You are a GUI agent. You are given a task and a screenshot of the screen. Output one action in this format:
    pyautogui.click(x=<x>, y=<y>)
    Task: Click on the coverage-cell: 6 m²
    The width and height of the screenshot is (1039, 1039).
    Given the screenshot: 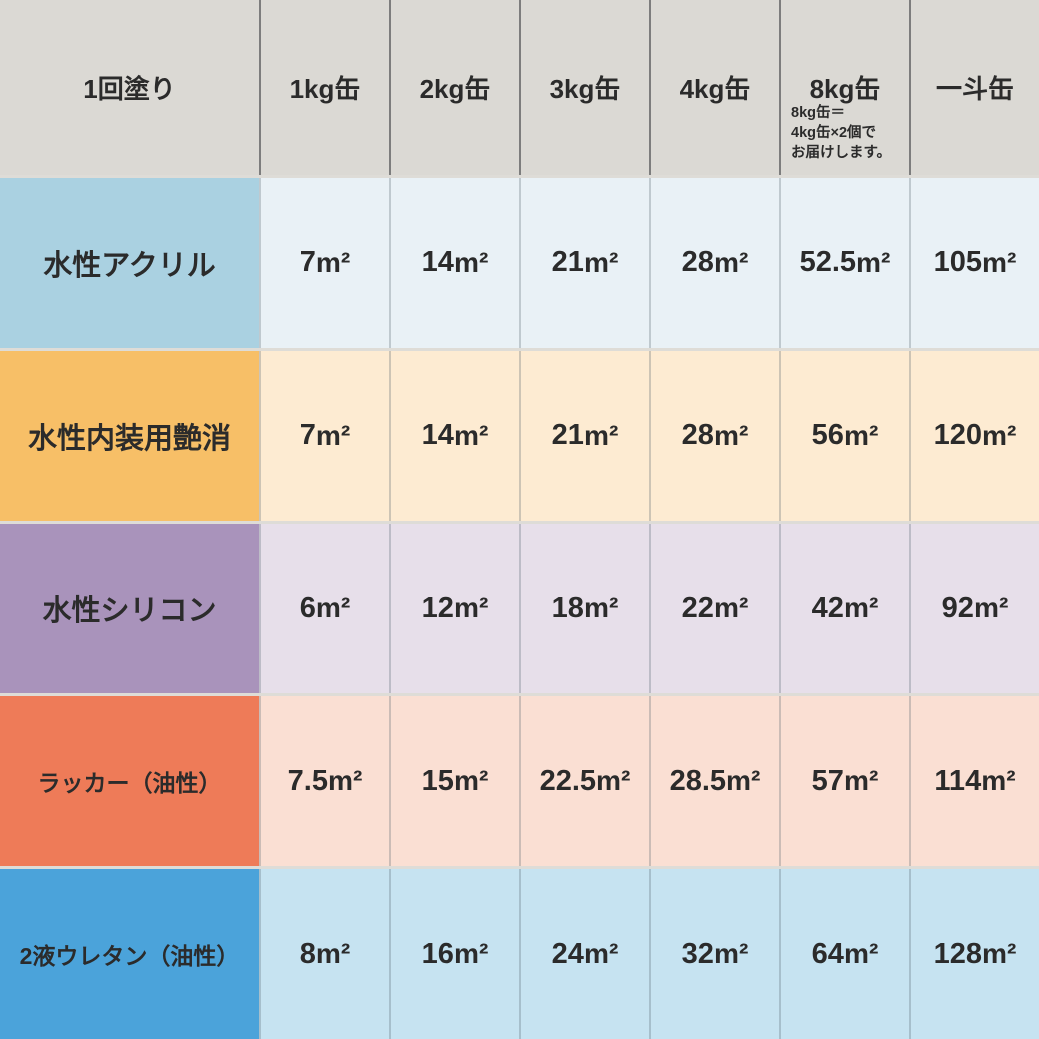 What is the action you would take?
    pyautogui.click(x=324, y=608)
    